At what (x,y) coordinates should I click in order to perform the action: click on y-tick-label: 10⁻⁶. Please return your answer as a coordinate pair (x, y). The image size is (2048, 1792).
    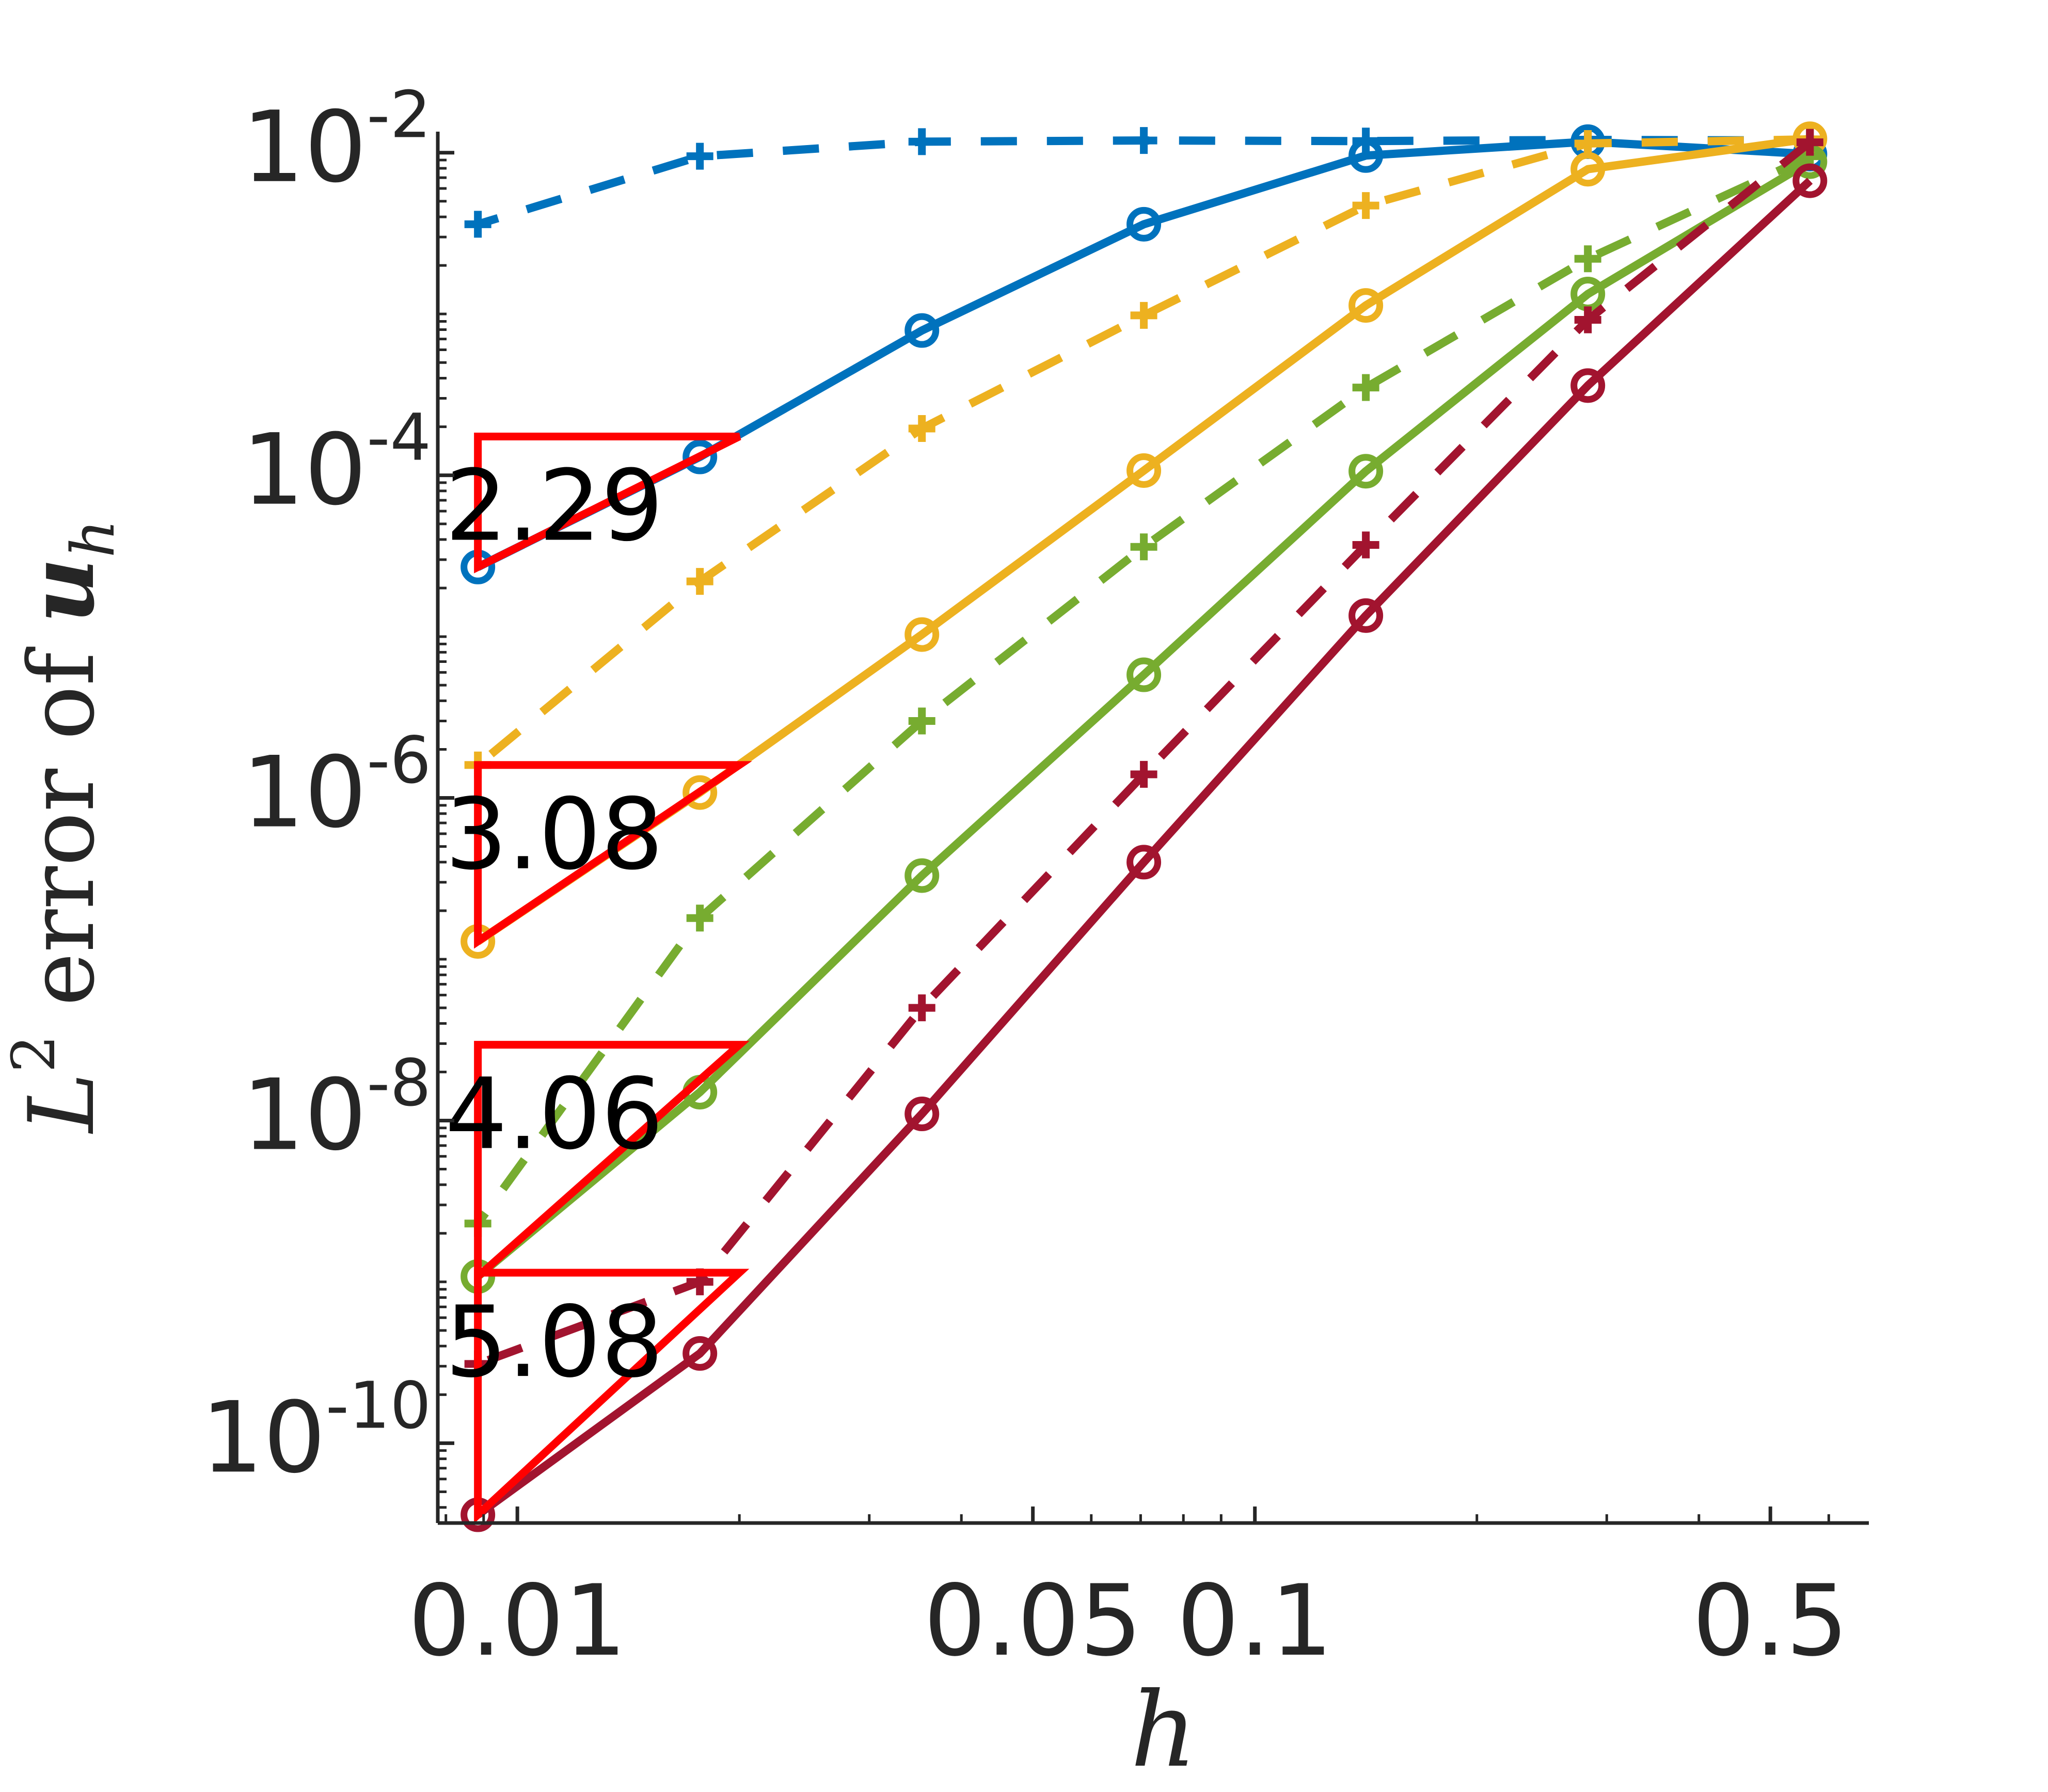
    Looking at the image, I should click on (336, 786).